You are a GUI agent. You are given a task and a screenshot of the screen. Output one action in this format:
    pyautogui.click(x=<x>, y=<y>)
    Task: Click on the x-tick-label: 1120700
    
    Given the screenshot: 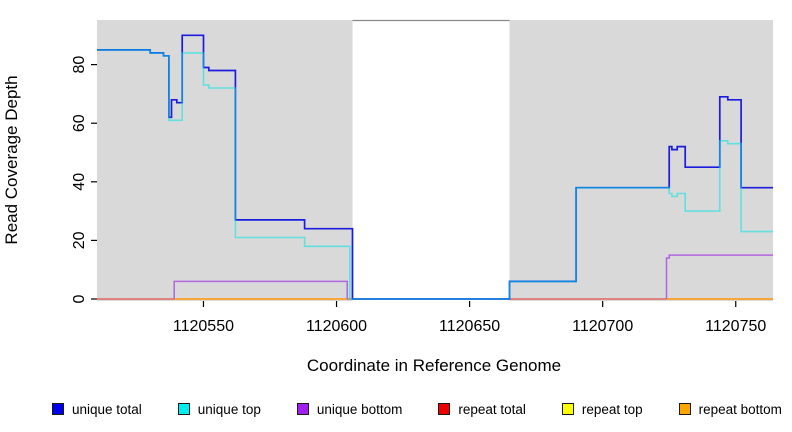 What is the action you would take?
    pyautogui.click(x=602, y=326)
    